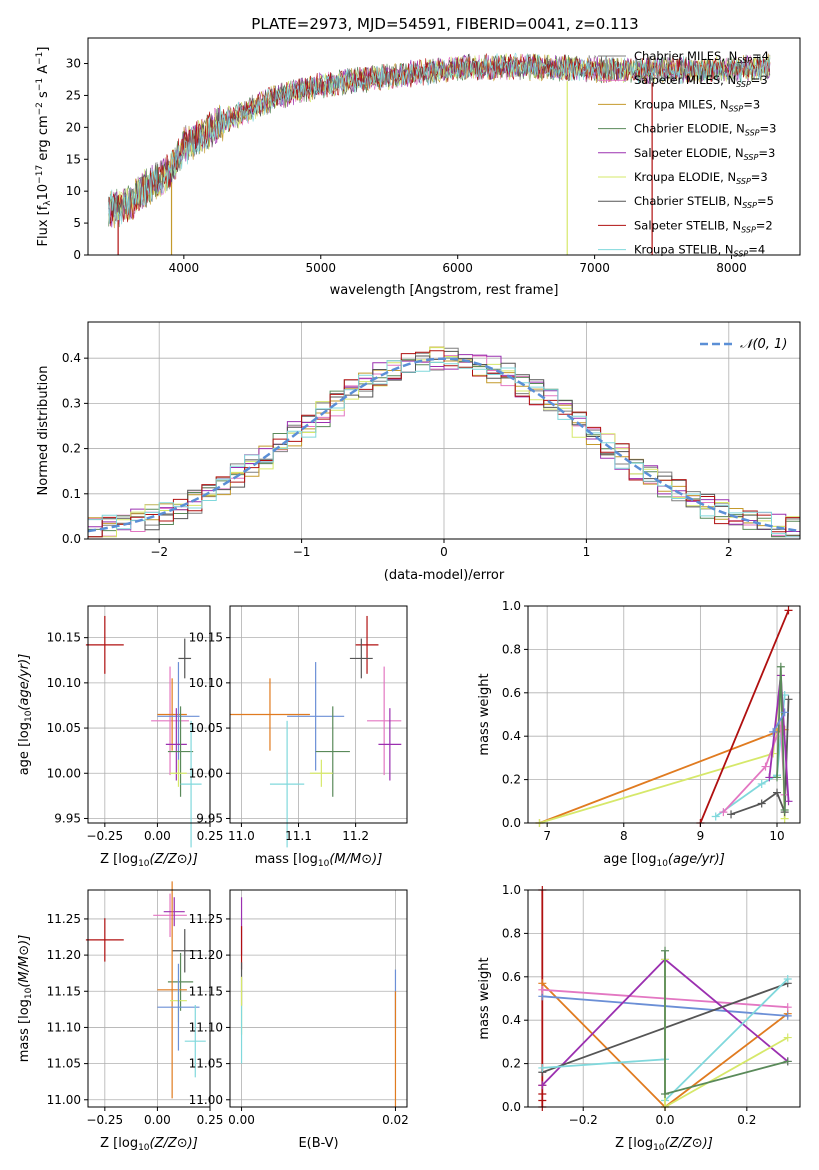 This screenshot has width=819, height=1170. Describe the element at coordinates (71, 403) in the screenshot. I see `y-tick-label: 0.3` at that location.